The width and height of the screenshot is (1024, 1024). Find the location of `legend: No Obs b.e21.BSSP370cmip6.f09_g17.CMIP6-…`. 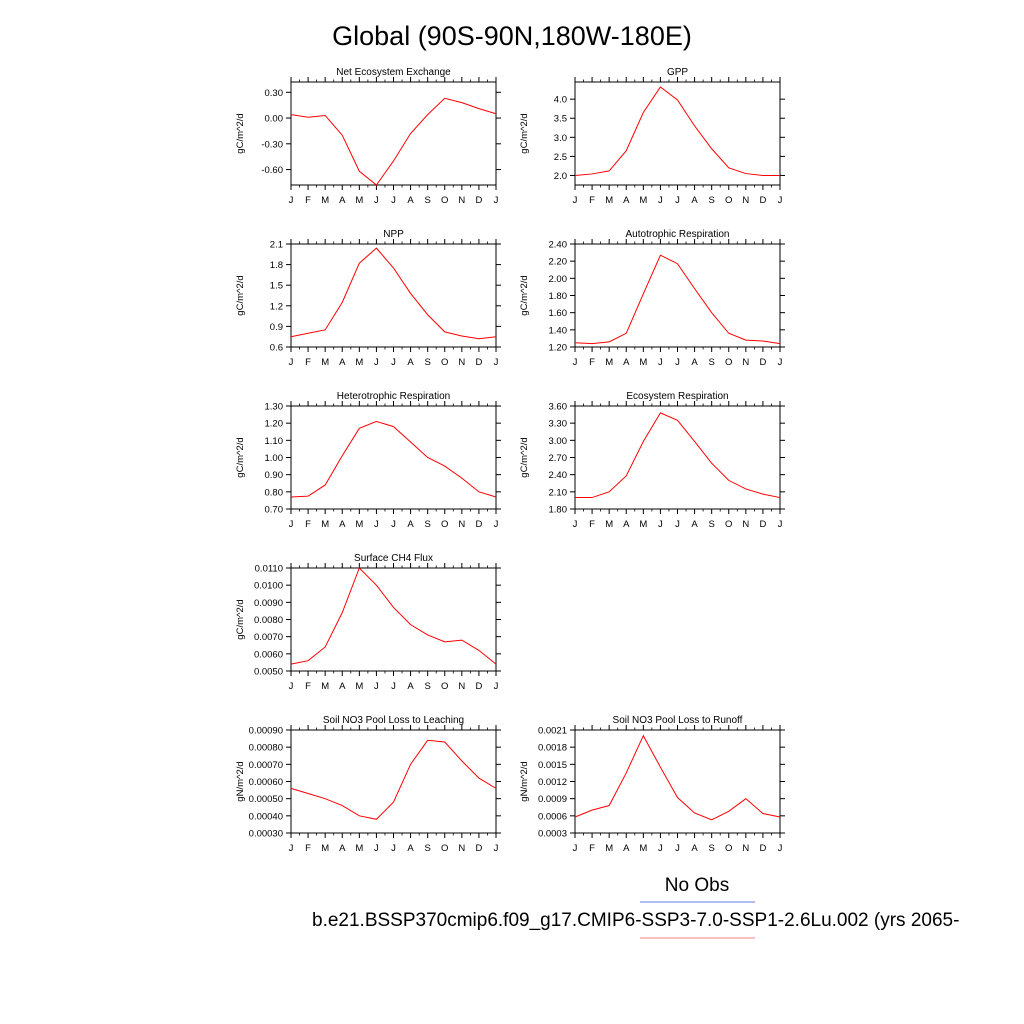

legend: No Obs b.e21.BSSP370cmip6.f09_g17.CMIP6-… is located at coordinates (635, 907).